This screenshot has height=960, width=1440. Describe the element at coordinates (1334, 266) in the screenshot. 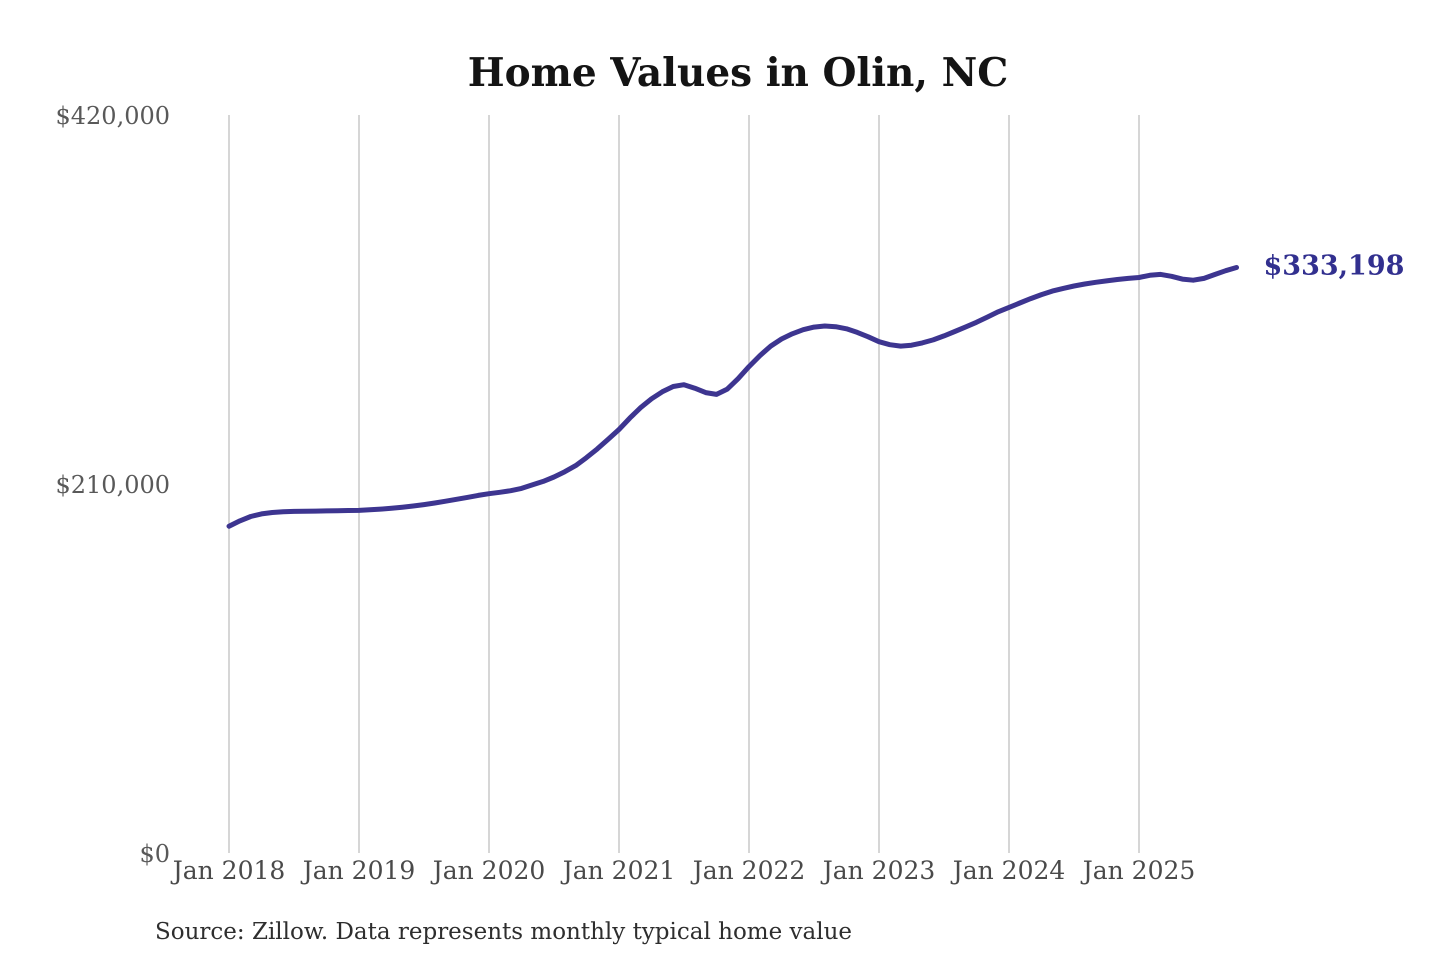

I see `latest-value-label: $333,198` at that location.